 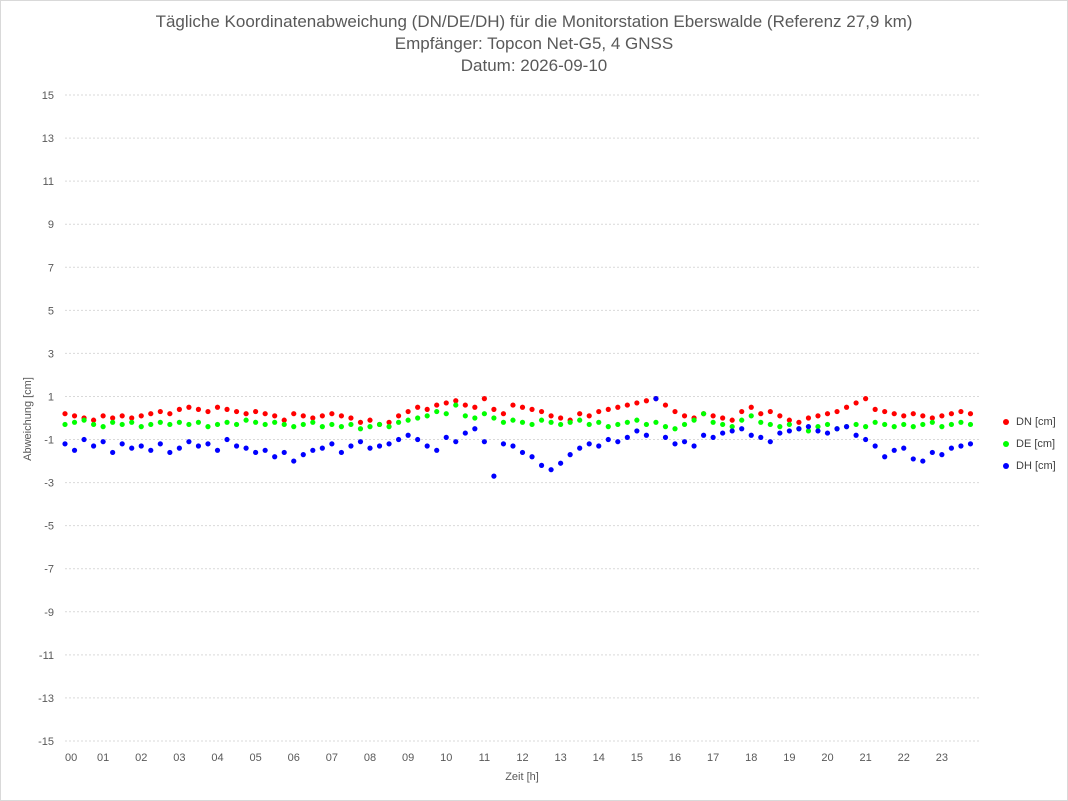 What do you see at coordinates (51, 225) in the screenshot?
I see `y-tick-label: 9` at bounding box center [51, 225].